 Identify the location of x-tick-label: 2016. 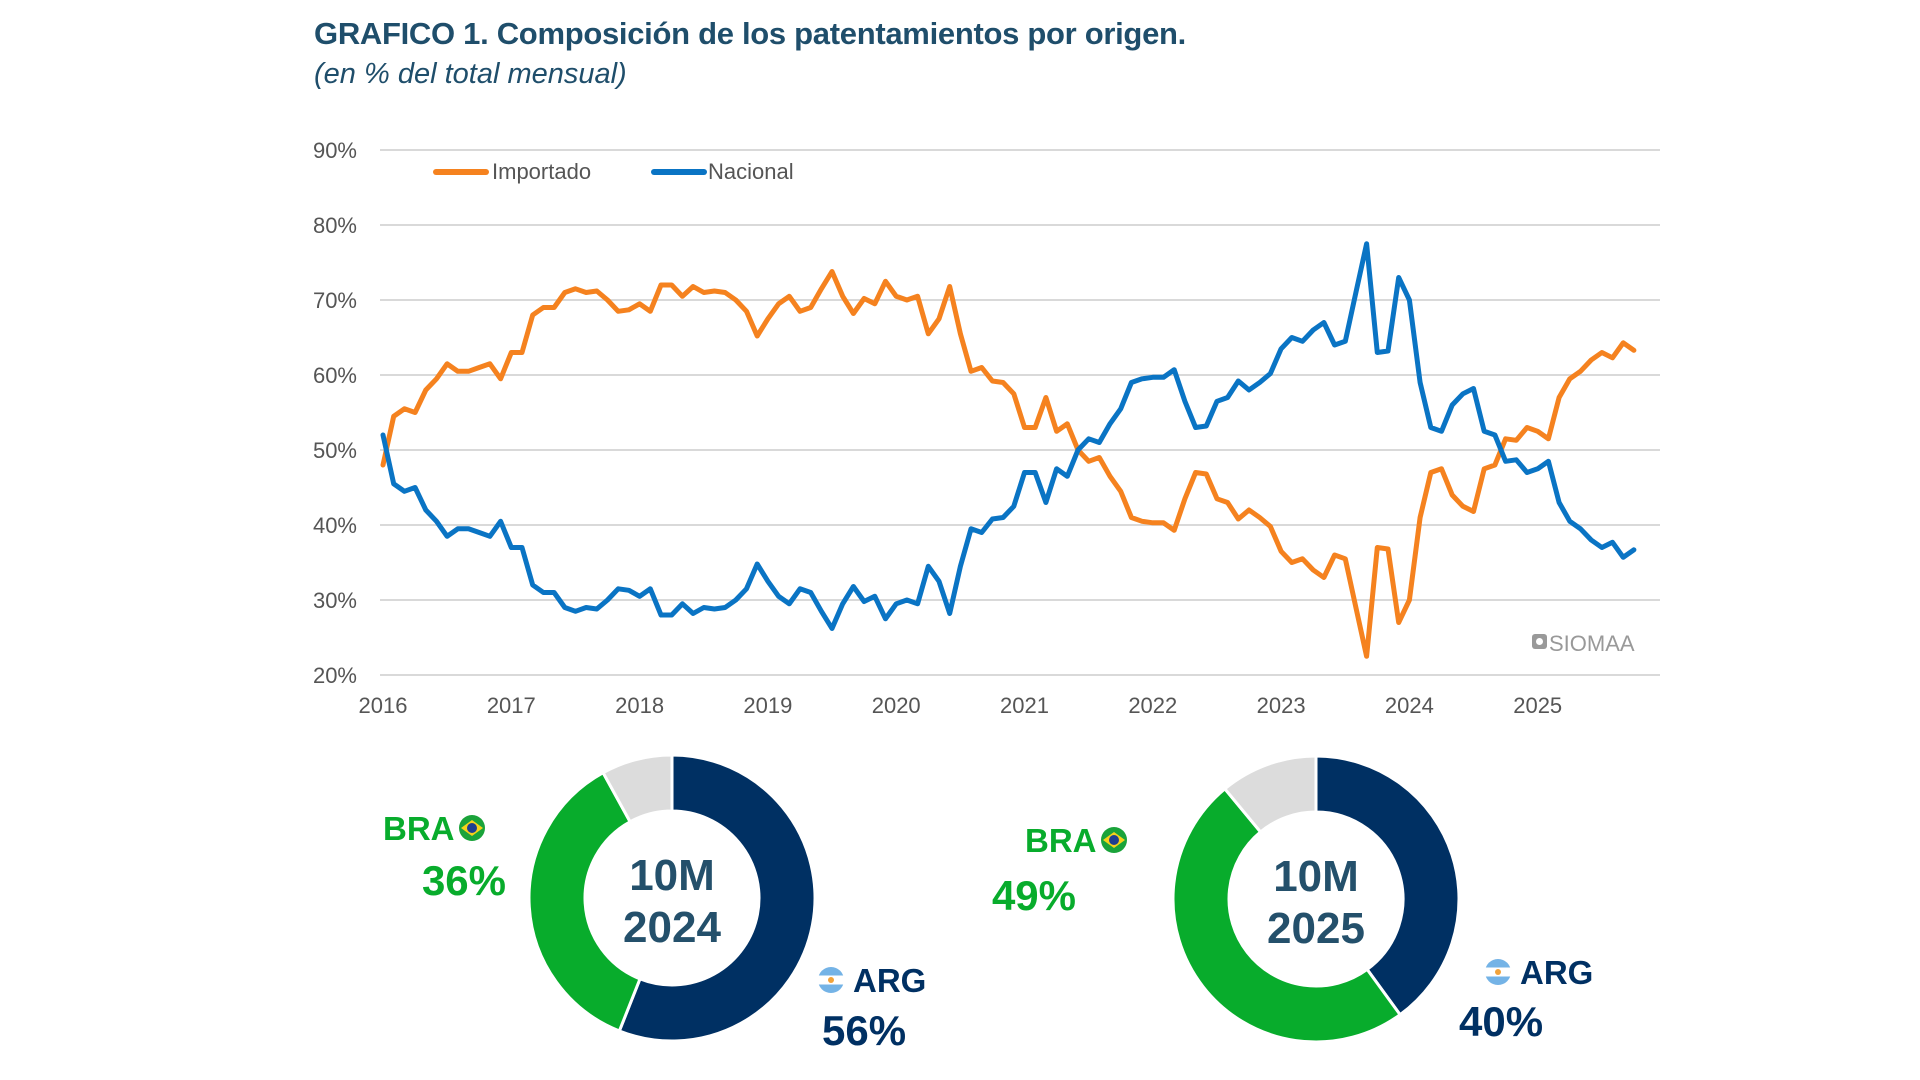
(383, 705).